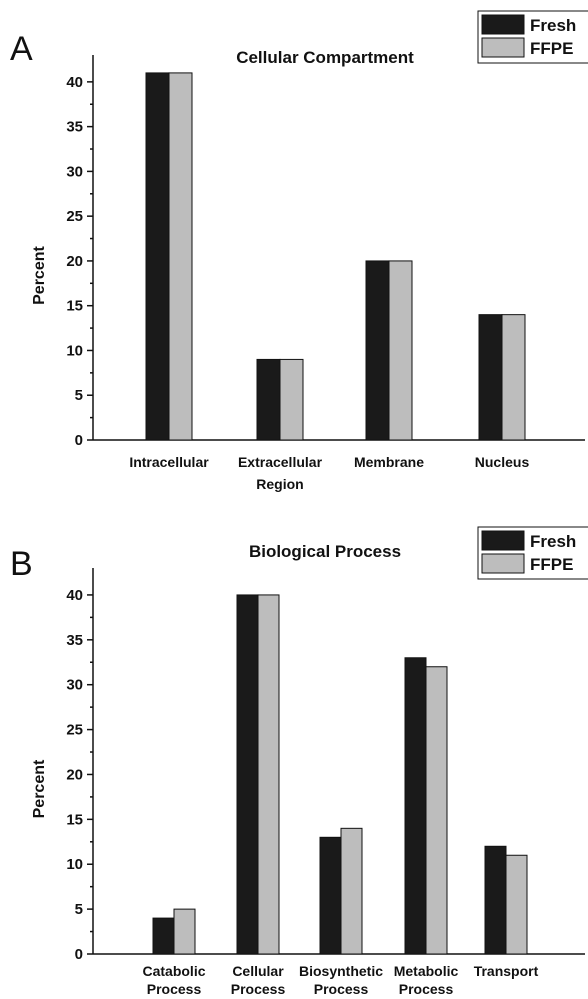 The height and width of the screenshot is (999, 588). What do you see at coordinates (74, 864) in the screenshot?
I see `panel-b-y-tick-label: 10` at bounding box center [74, 864].